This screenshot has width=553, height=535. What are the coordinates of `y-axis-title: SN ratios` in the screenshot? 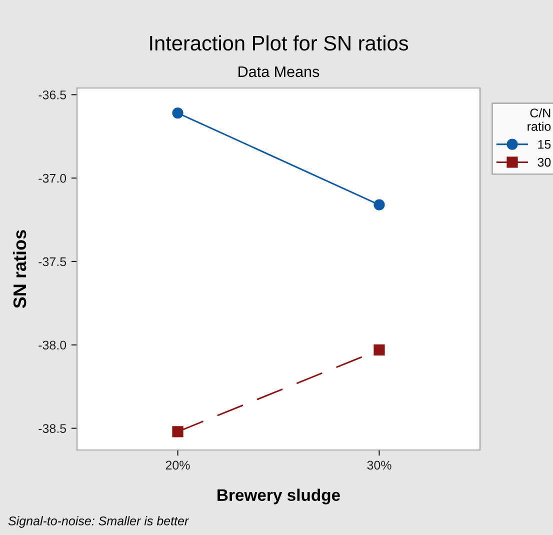 It's located at (19, 269).